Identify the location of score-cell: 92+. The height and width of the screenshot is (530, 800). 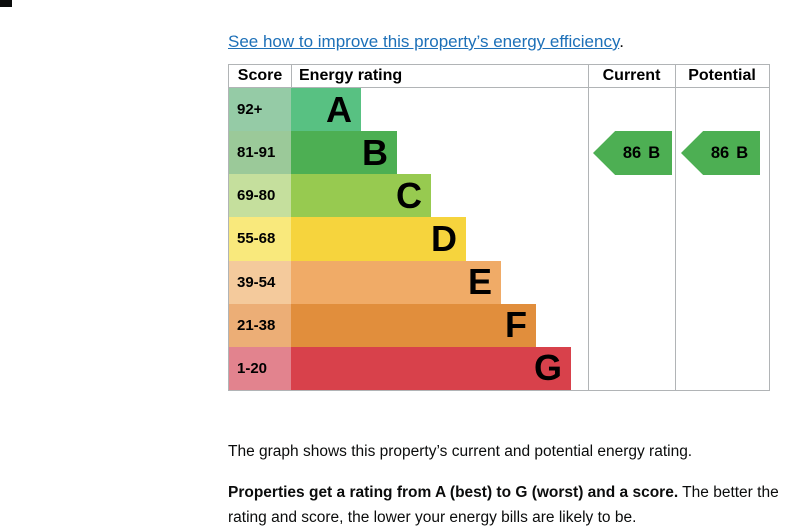
(260, 110).